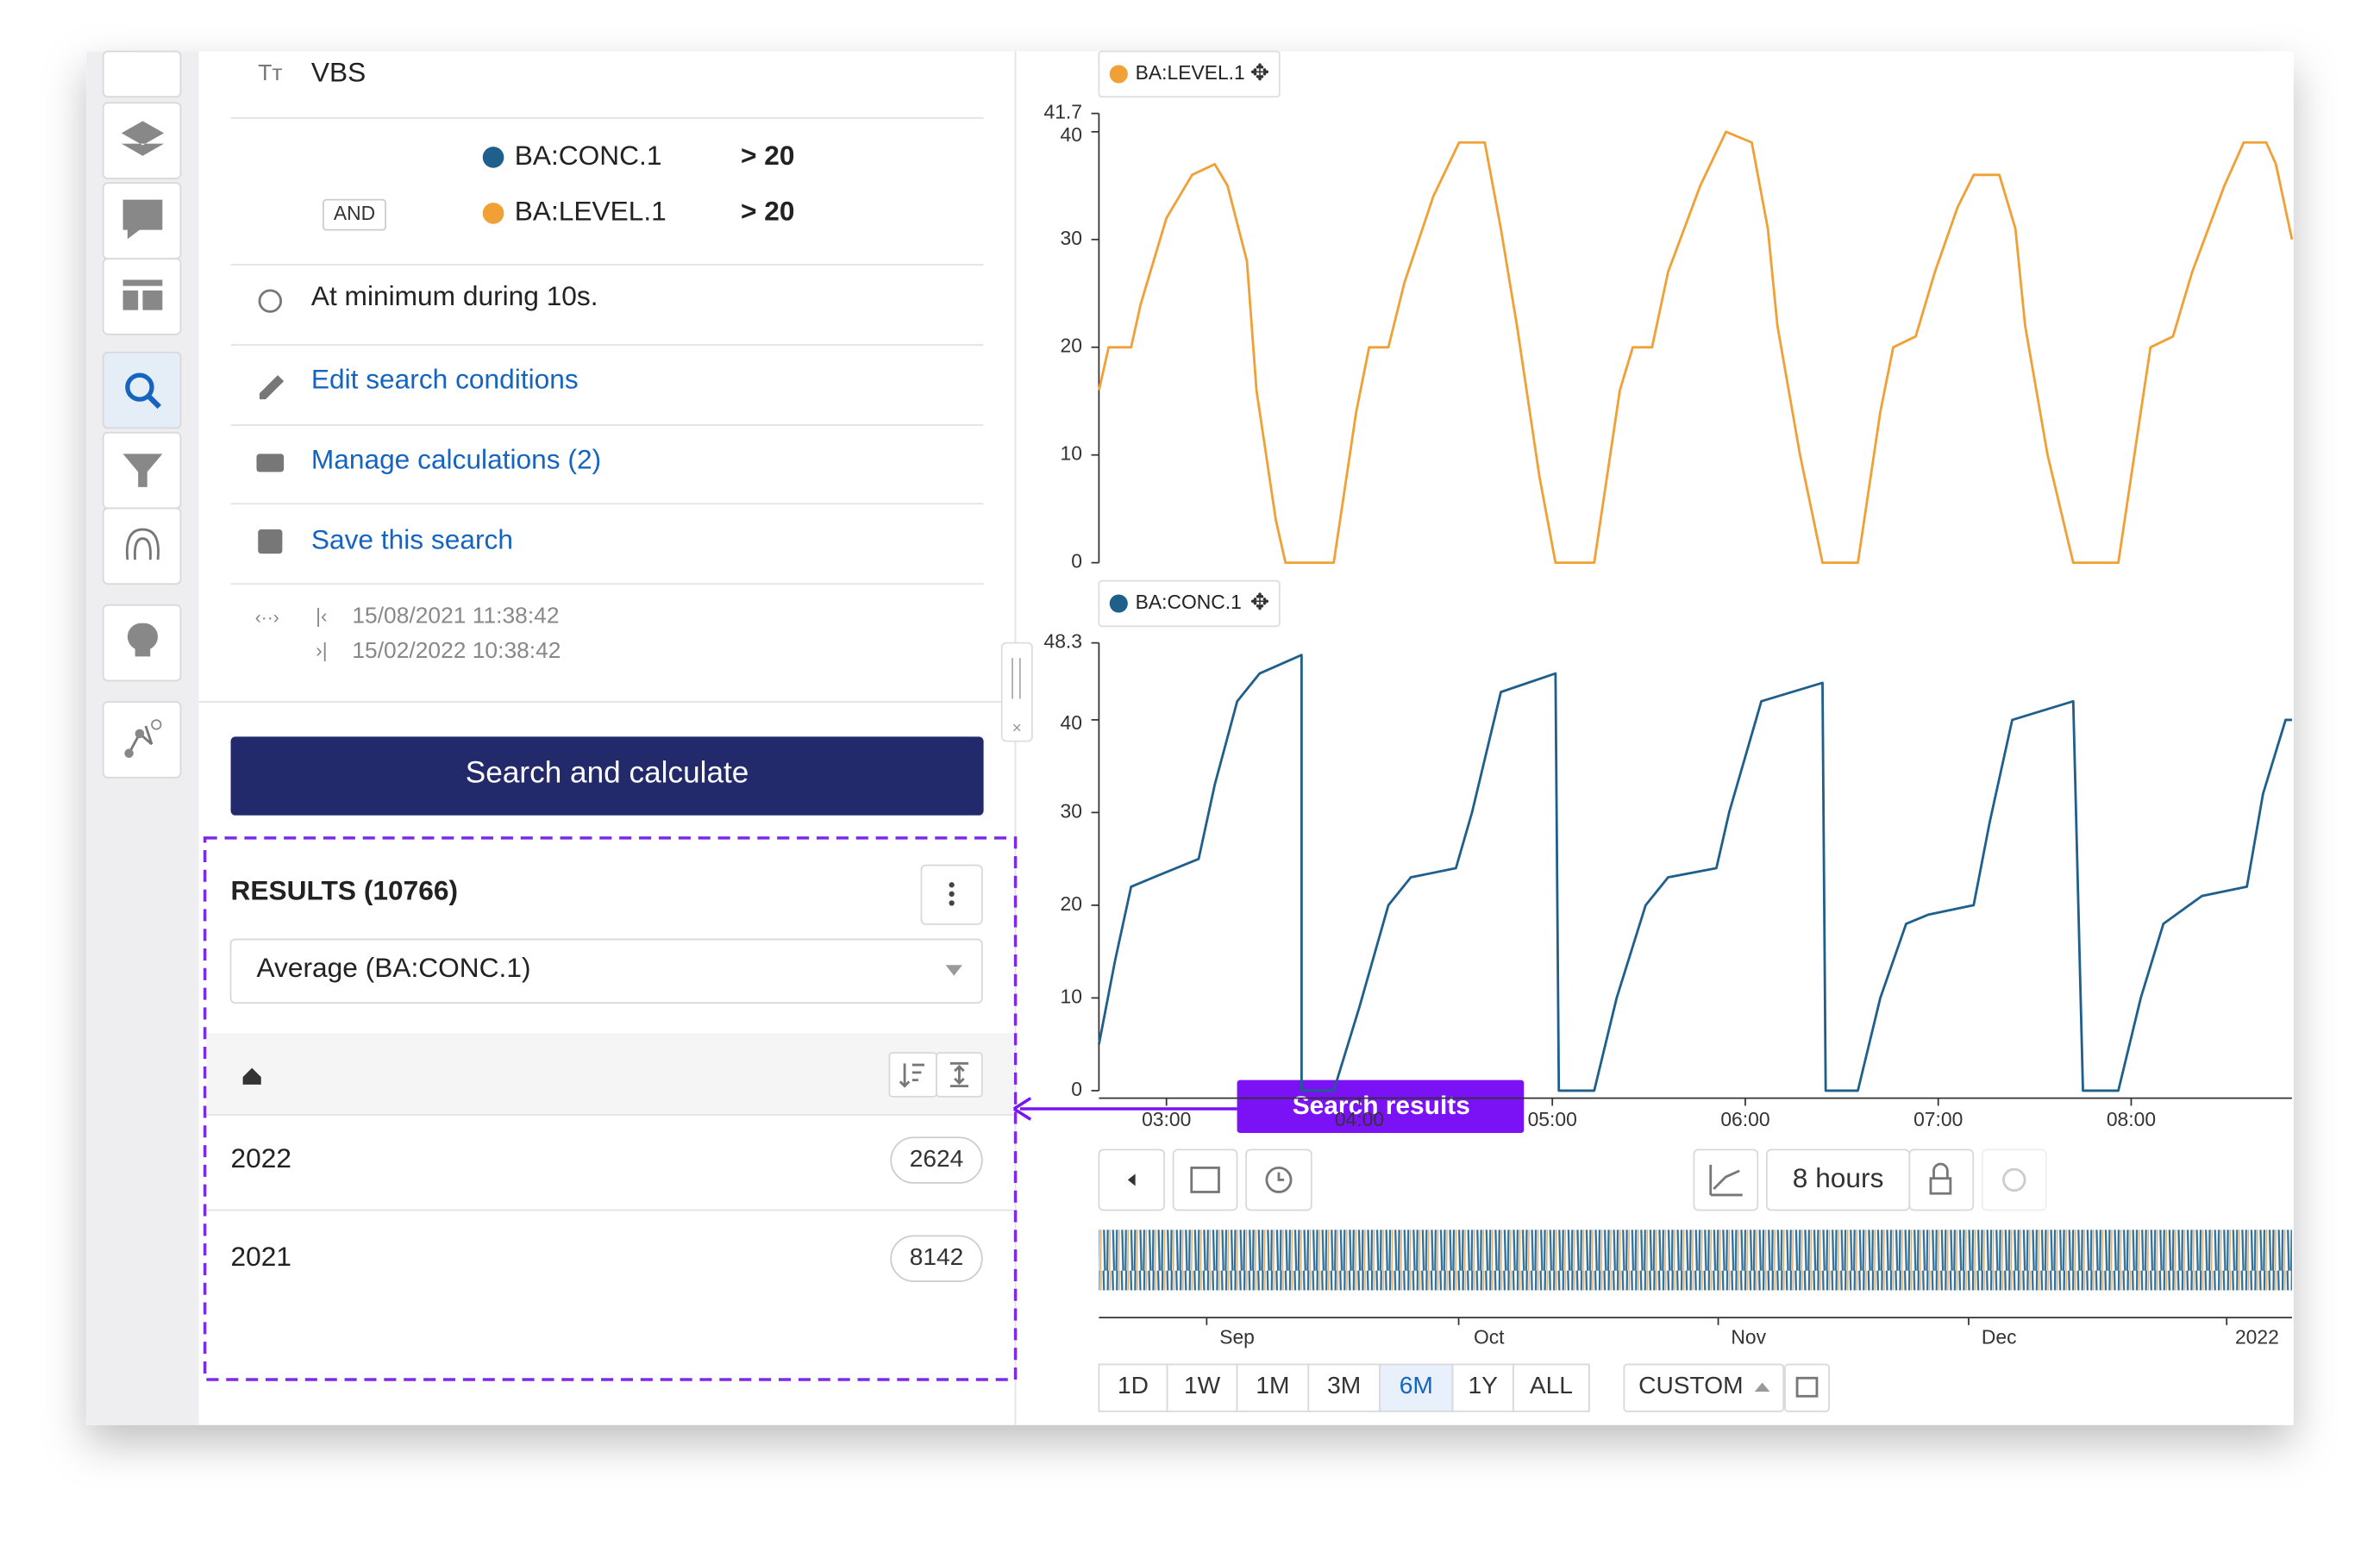 The width and height of the screenshot is (2380, 1552). Describe the element at coordinates (456, 459) in the screenshot. I see `action-link: Manage calculations (2)` at that location.